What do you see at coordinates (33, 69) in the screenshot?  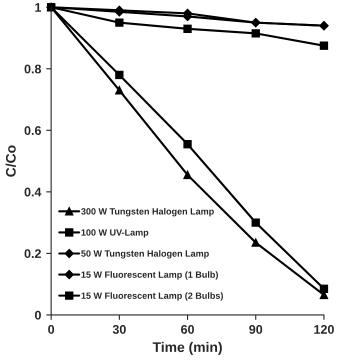 I see `y-tick-label: 0.8` at bounding box center [33, 69].